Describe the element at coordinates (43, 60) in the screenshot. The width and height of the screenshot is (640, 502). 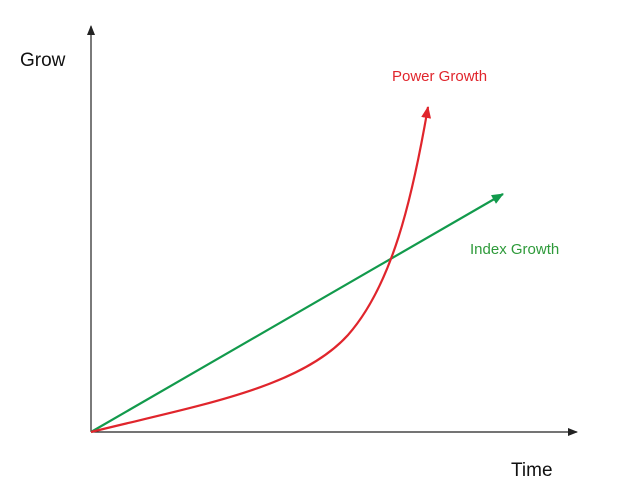
I see `y-axis-label: Grow` at that location.